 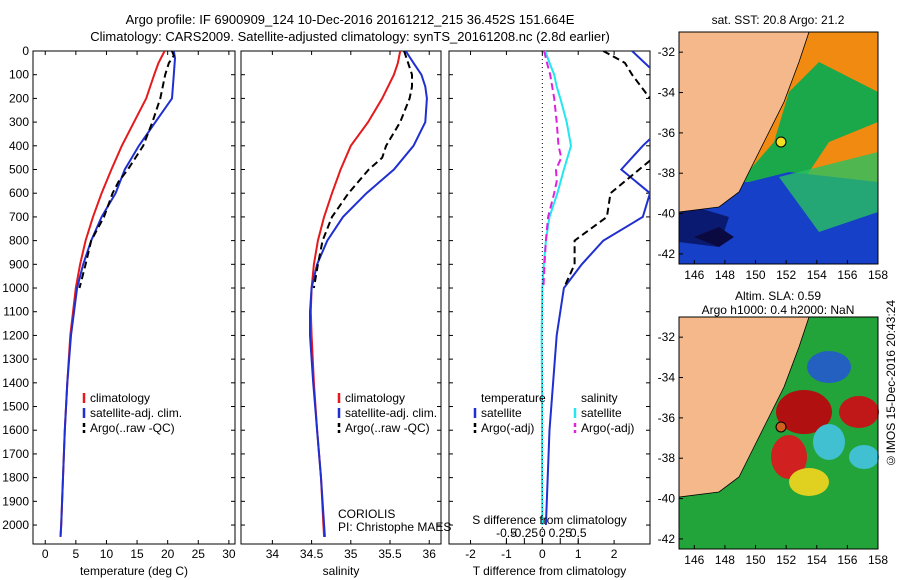 What do you see at coordinates (19, 241) in the screenshot?
I see `y-tick-label: 800` at bounding box center [19, 241].